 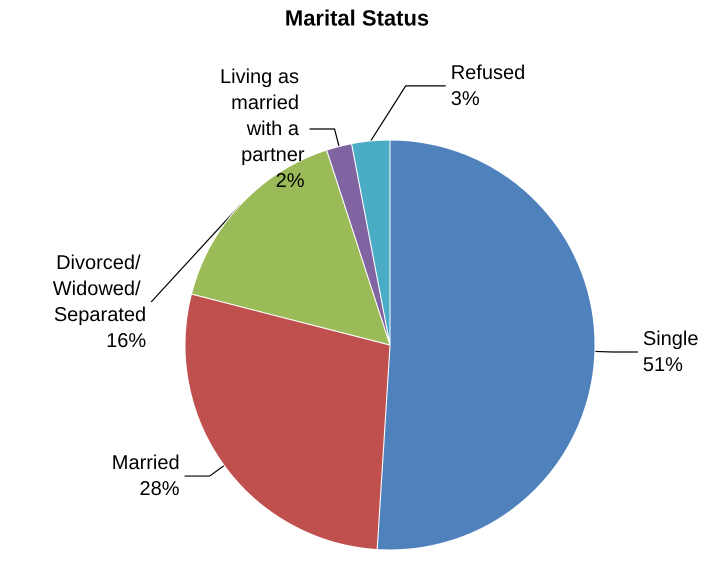 What do you see at coordinates (262, 116) in the screenshot?
I see `slice-label: Living as married with a partner` at bounding box center [262, 116].